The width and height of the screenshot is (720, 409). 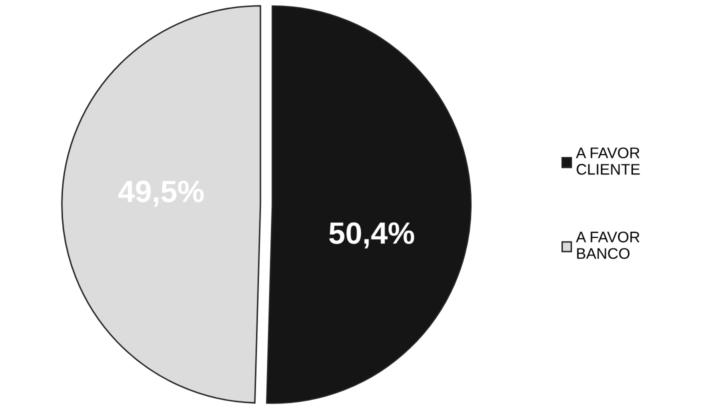 What do you see at coordinates (608, 245) in the screenshot?
I see `legend-label: A FAVOR BANCO` at bounding box center [608, 245].